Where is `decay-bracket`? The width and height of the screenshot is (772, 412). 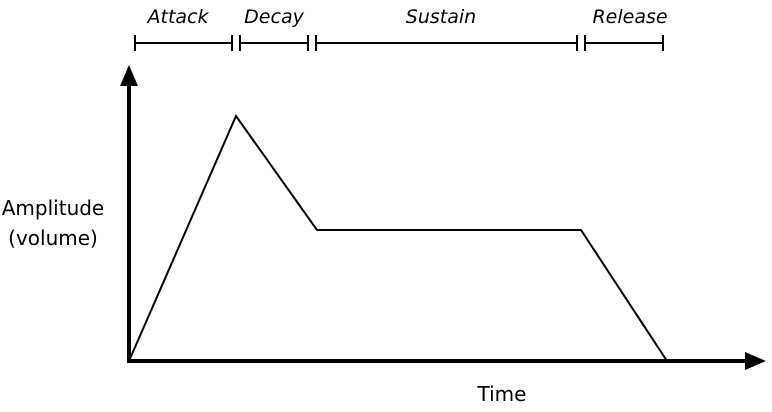 decay-bracket is located at coordinates (274, 43).